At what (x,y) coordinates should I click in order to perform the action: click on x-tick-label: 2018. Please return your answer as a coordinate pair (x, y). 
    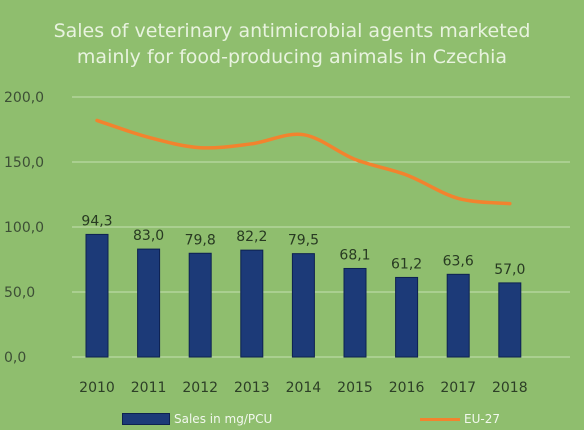
    Looking at the image, I should click on (510, 388).